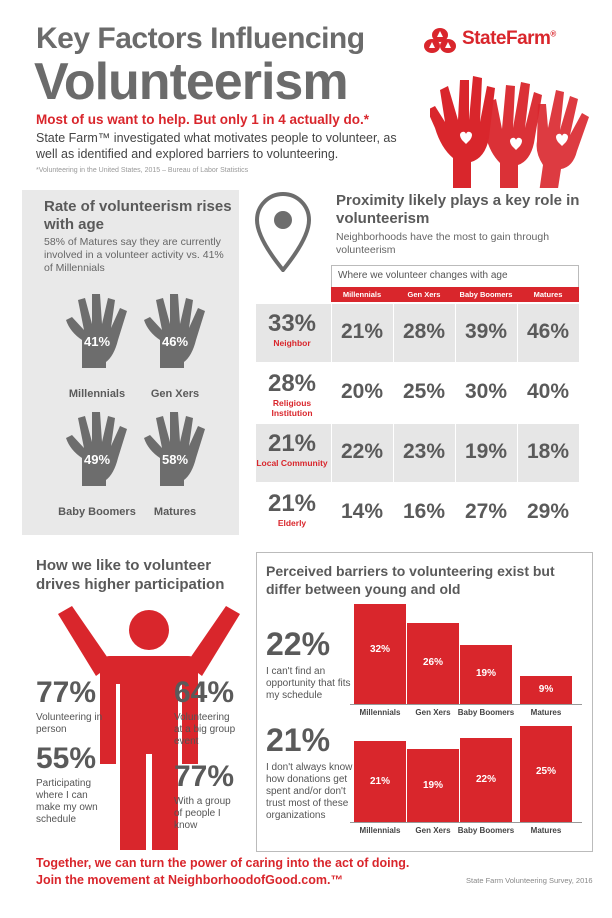 Image resolution: width=612 pixels, height=918 pixels. I want to click on row-label: Religious Institution, so click(292, 408).